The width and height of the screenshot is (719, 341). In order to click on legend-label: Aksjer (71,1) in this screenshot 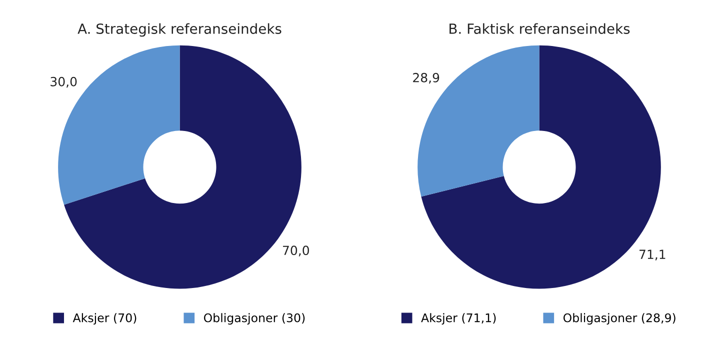, I will do `click(458, 319)`.